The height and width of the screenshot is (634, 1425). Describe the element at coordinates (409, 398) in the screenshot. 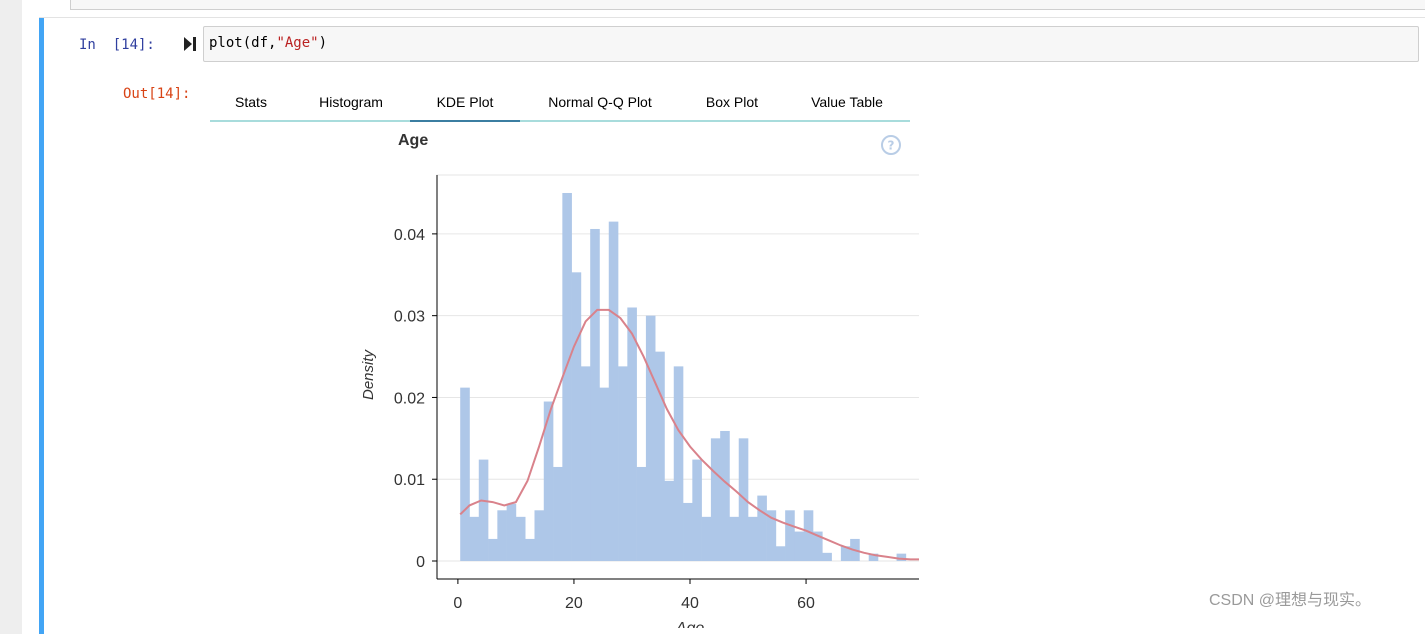

I see `y-tick-label: 0.02` at that location.